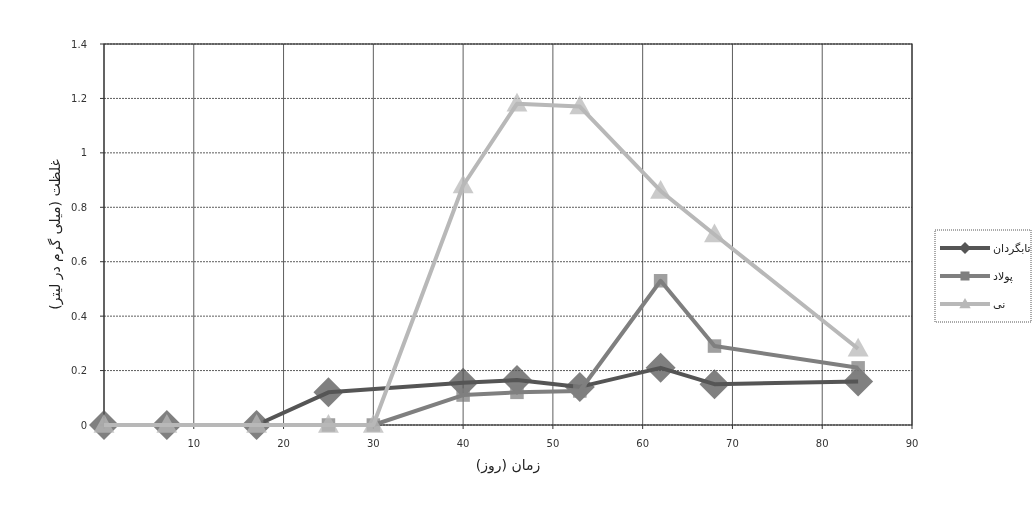  Describe the element at coordinates (732, 443) in the screenshot. I see `x-tick-label: 70` at that location.